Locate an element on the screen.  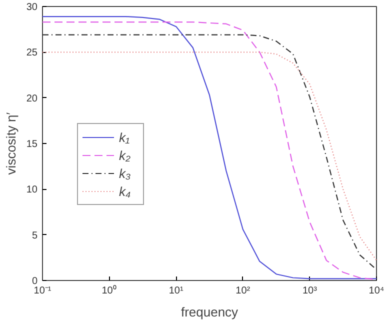
x-tick-label: 10⁻¹ is located at coordinates (43, 291).